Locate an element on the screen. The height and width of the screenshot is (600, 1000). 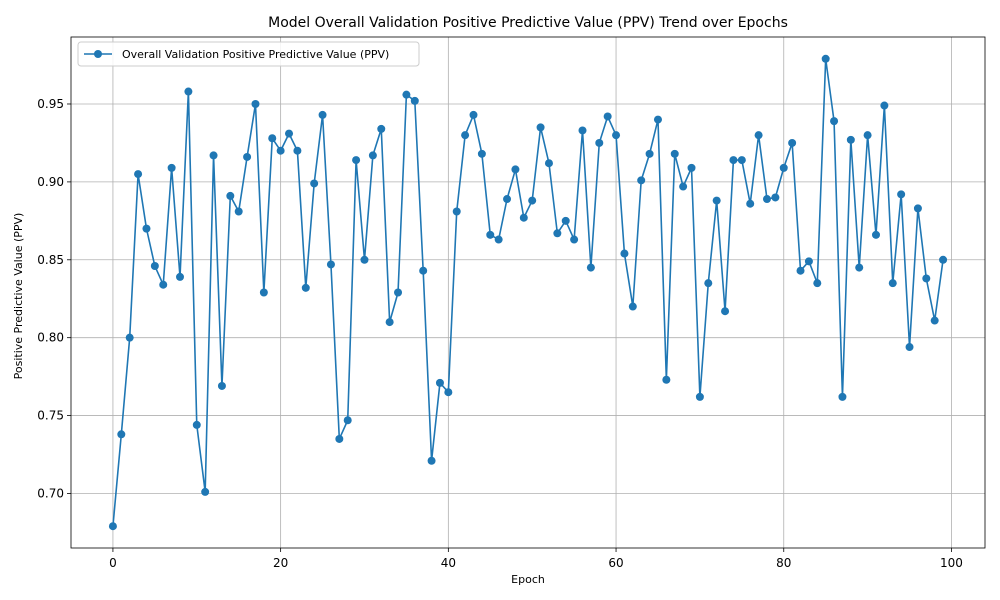
y-tick-label: 0.80 is located at coordinates (50, 338).